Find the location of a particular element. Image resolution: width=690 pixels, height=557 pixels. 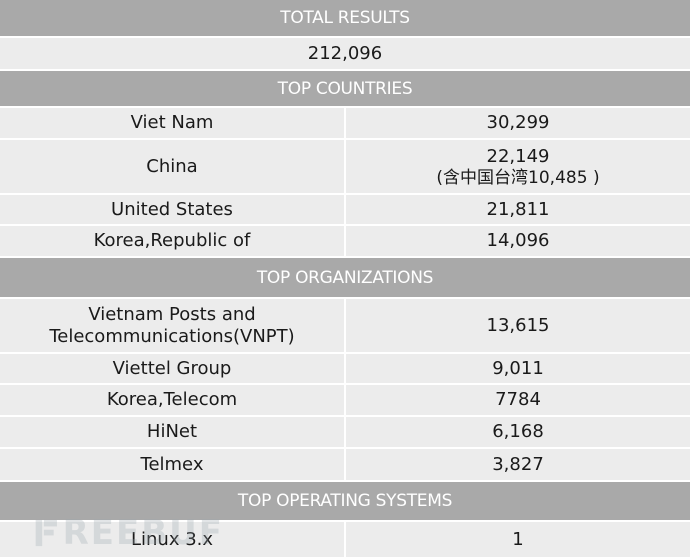

country-name: Korea,Republic of is located at coordinates (172, 241).